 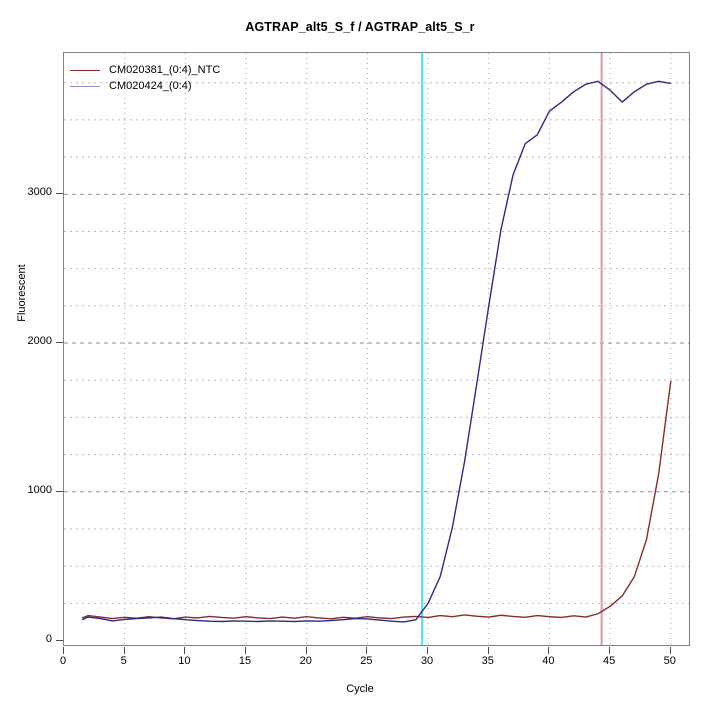 What do you see at coordinates (487, 661) in the screenshot?
I see `x-tick-label: 35` at bounding box center [487, 661].